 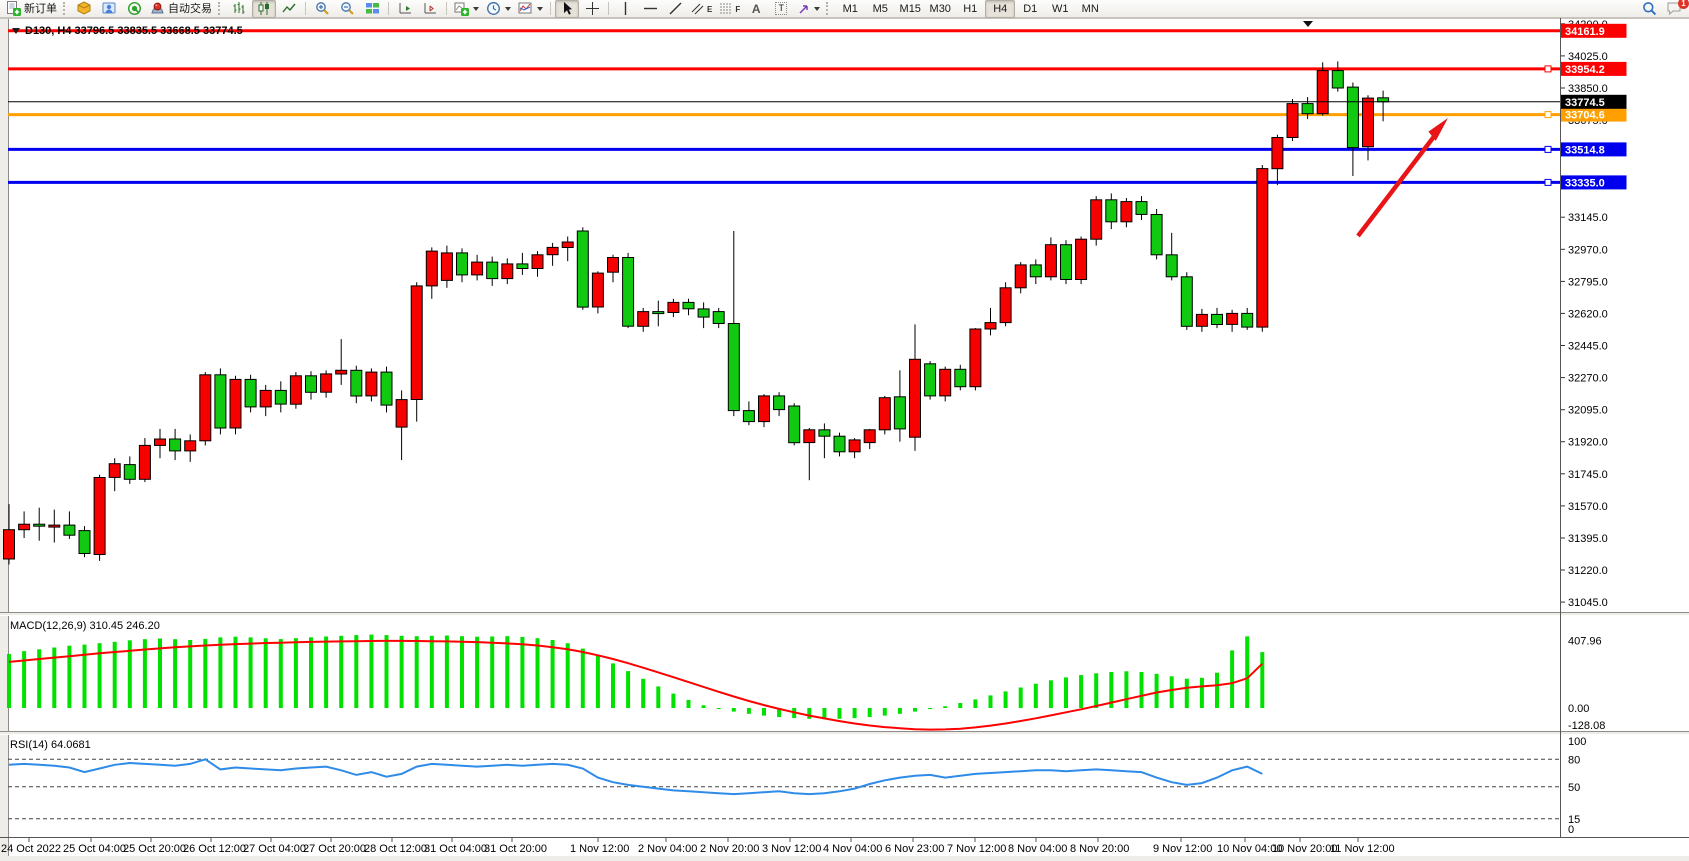 I want to click on horizontal-line-button, so click(x=650, y=9).